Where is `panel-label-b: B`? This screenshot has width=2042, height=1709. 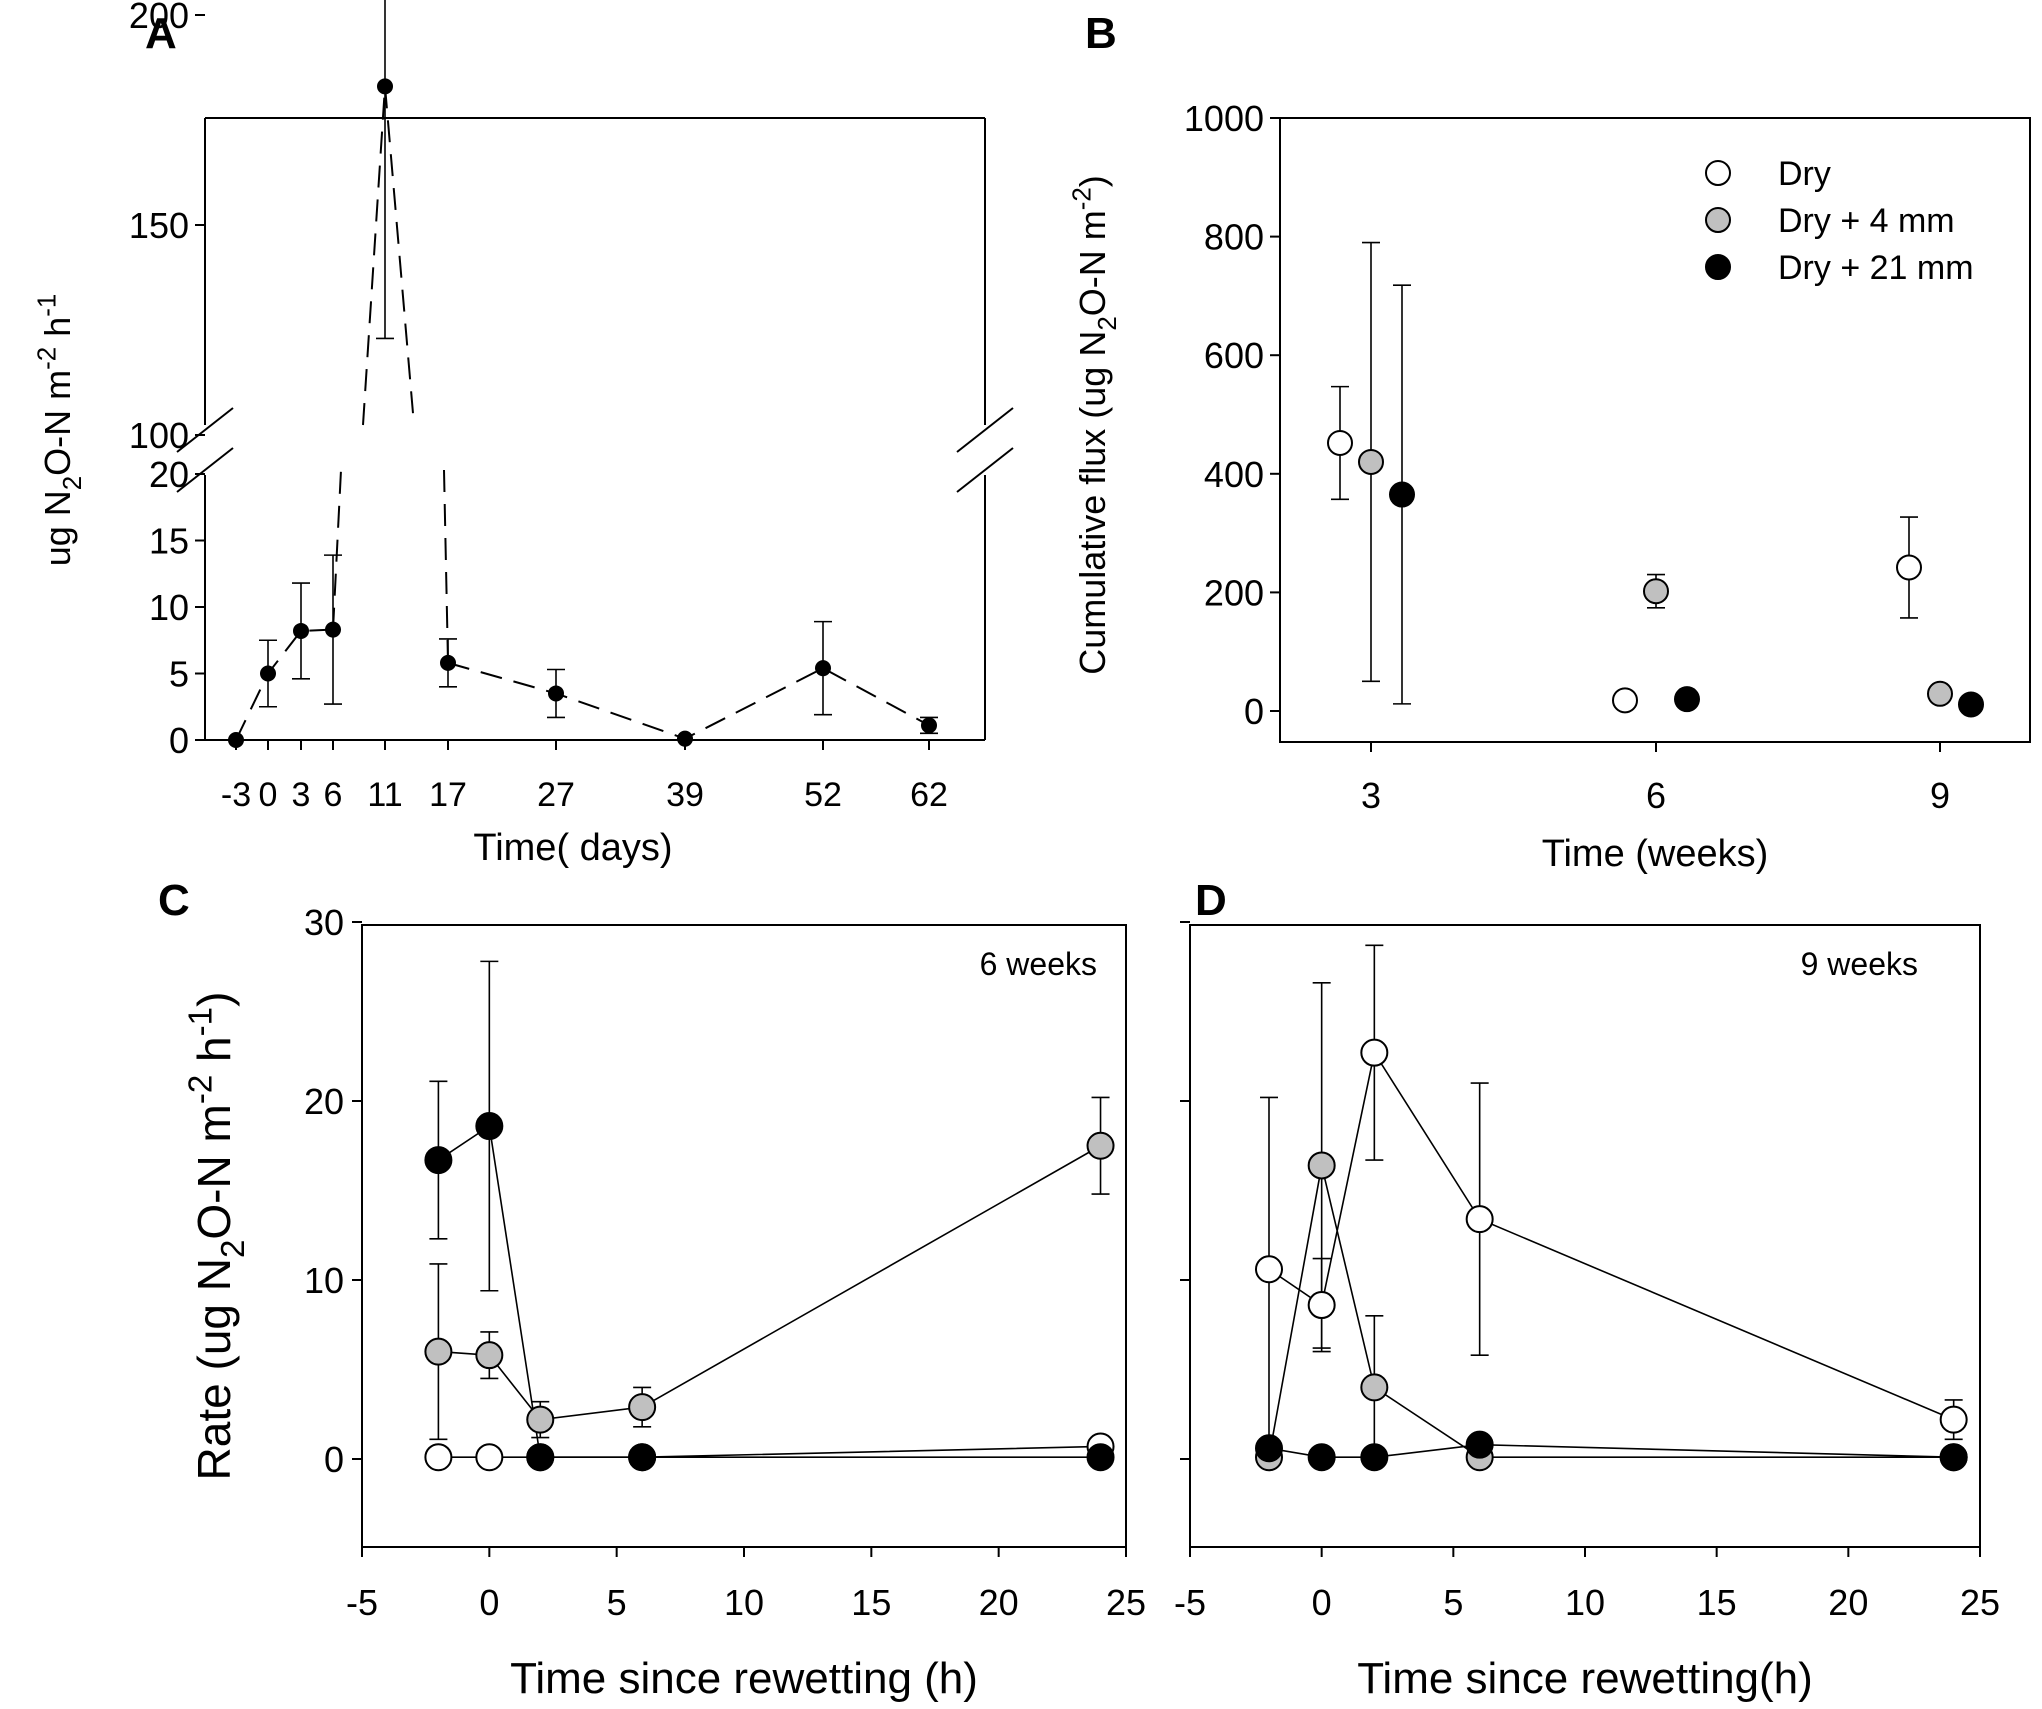
panel-label-b: B is located at coordinates (1101, 33).